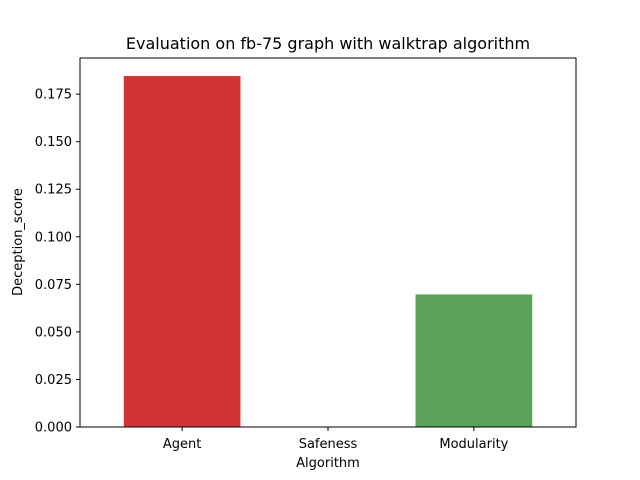 The height and width of the screenshot is (480, 640). Describe the element at coordinates (53, 190) in the screenshot. I see `y-tick-label: 0.125` at that location.